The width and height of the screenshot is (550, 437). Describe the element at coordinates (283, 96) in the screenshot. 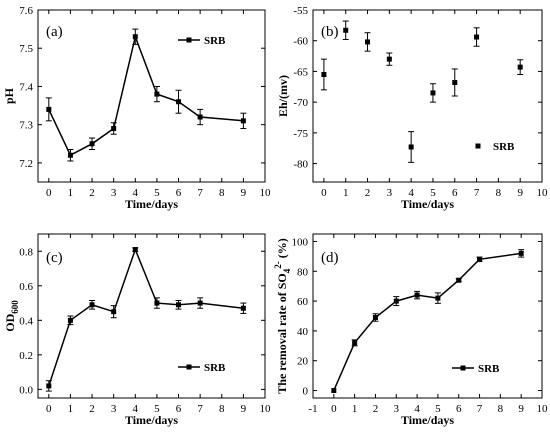

I see `y-axis-label: Eh/(mv)` at that location.